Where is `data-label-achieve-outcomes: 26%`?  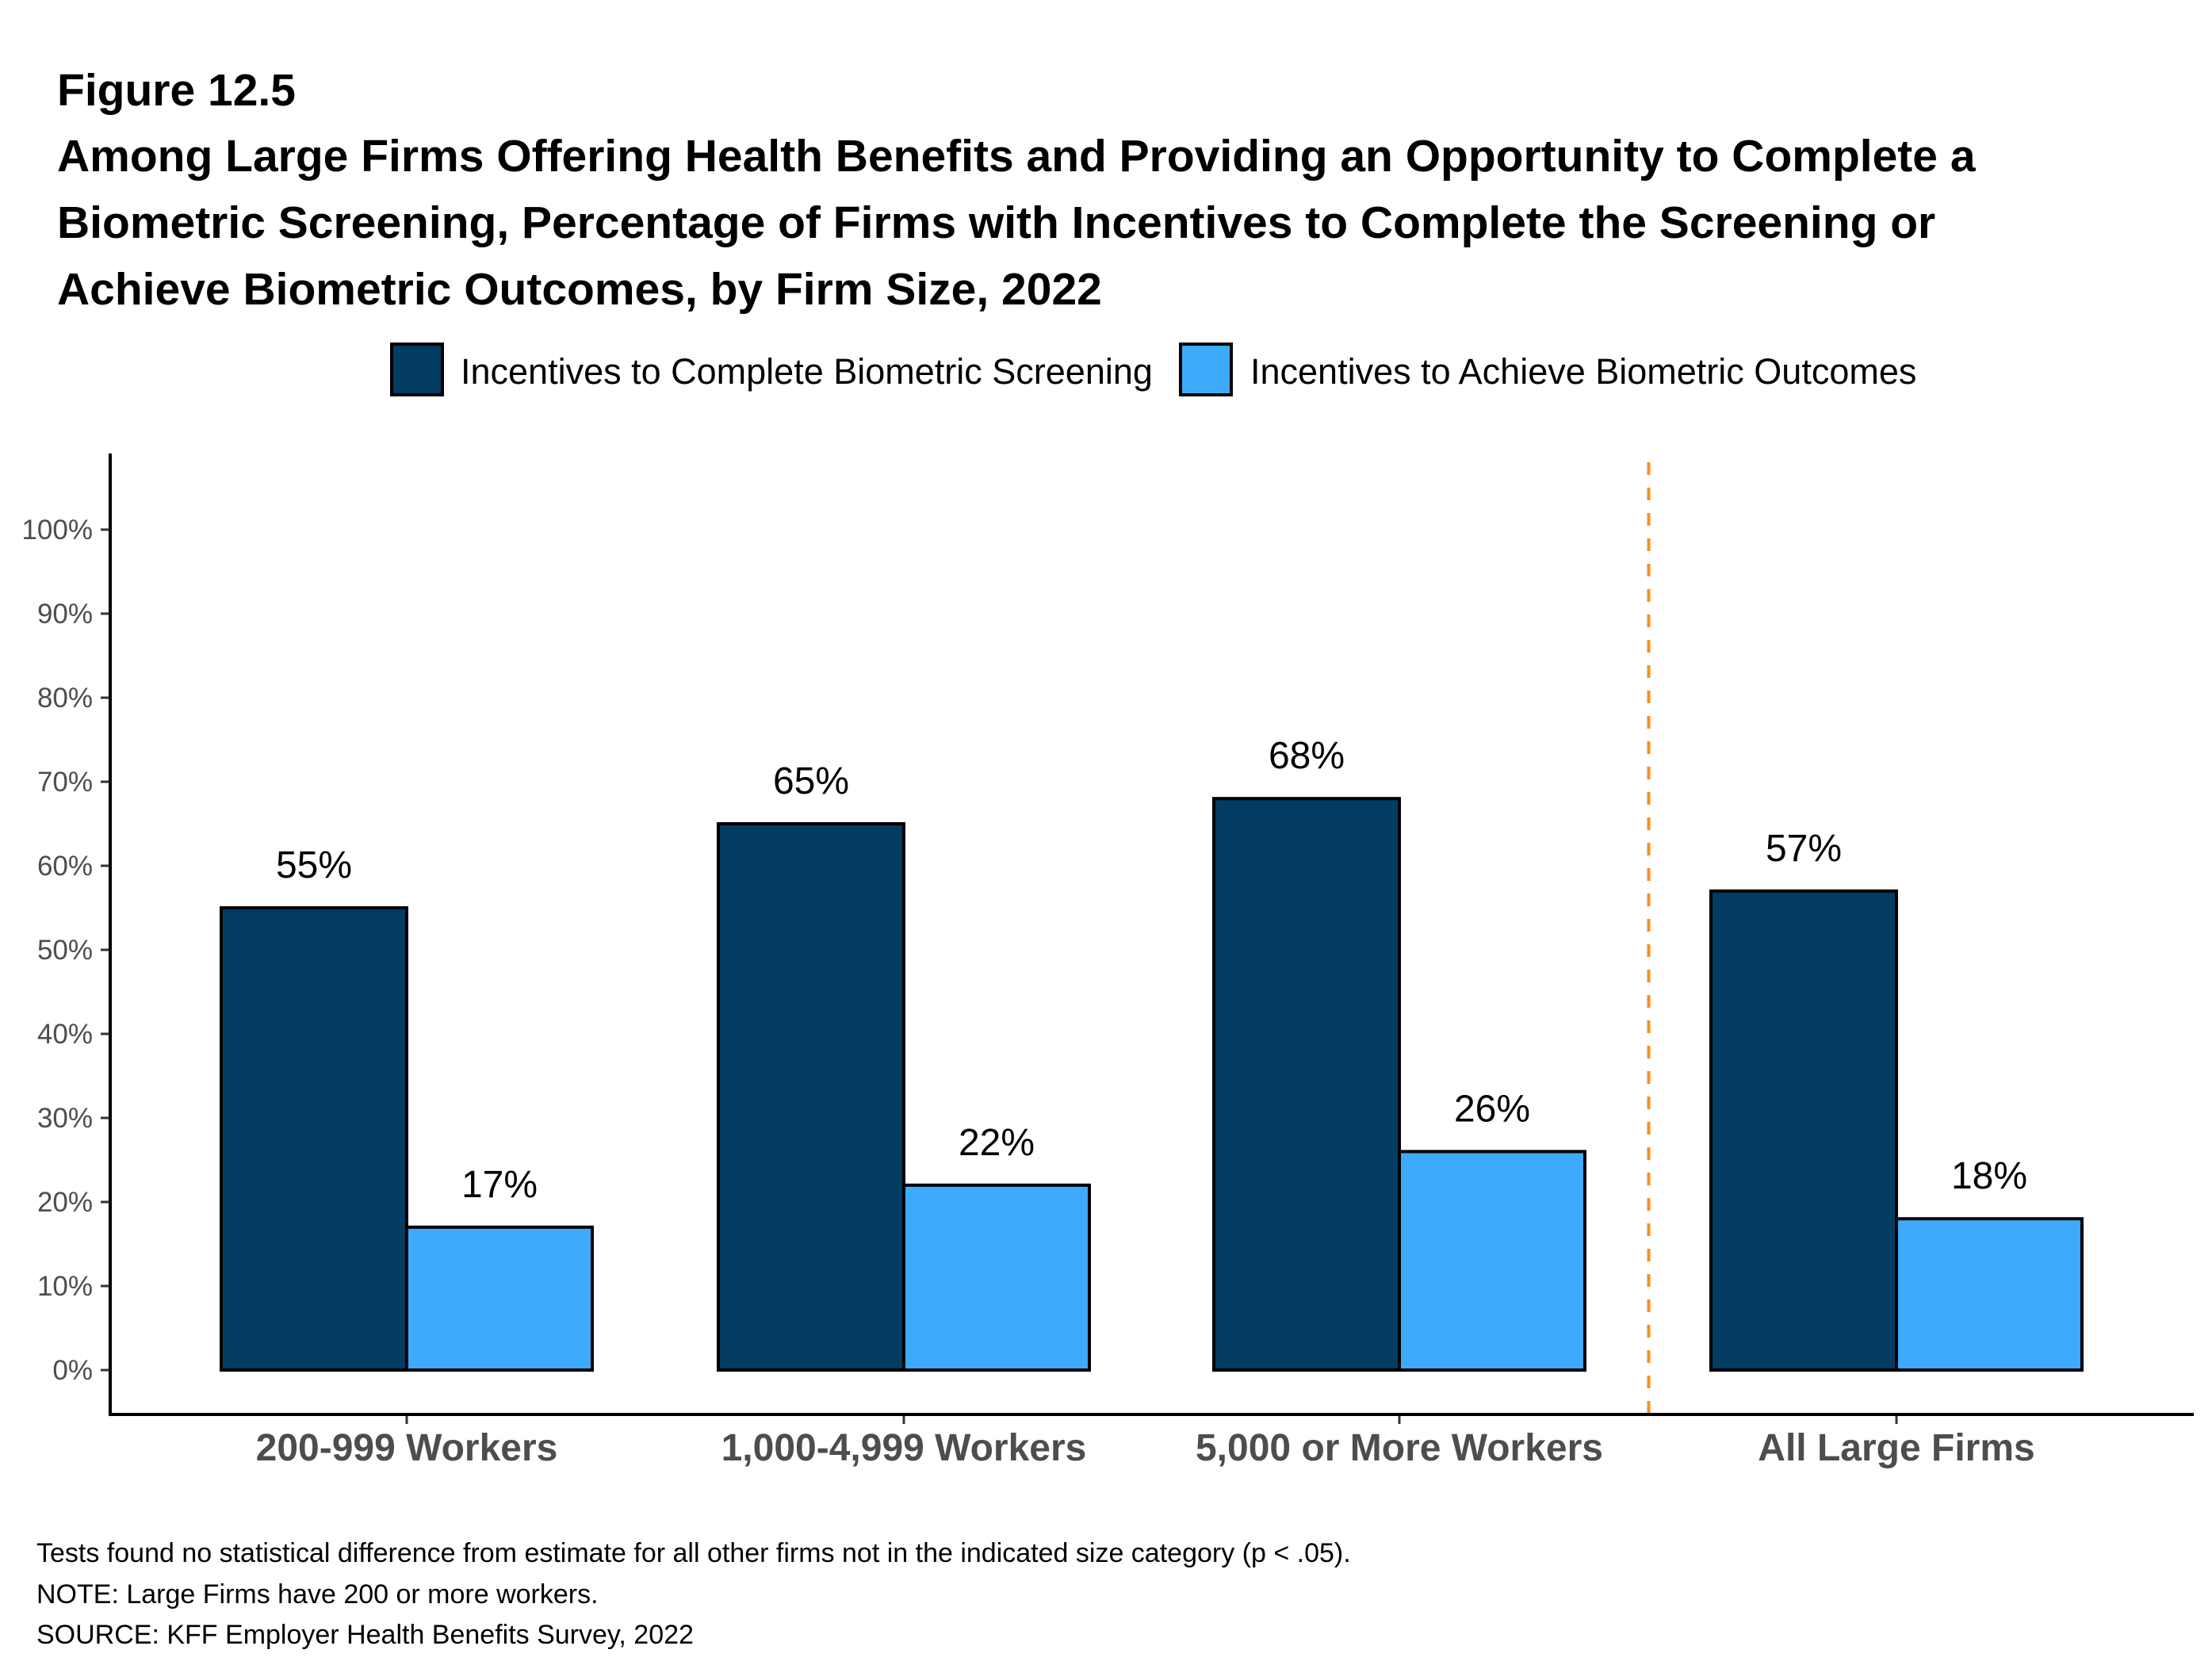
data-label-achieve-outcomes: 26% is located at coordinates (1492, 1109).